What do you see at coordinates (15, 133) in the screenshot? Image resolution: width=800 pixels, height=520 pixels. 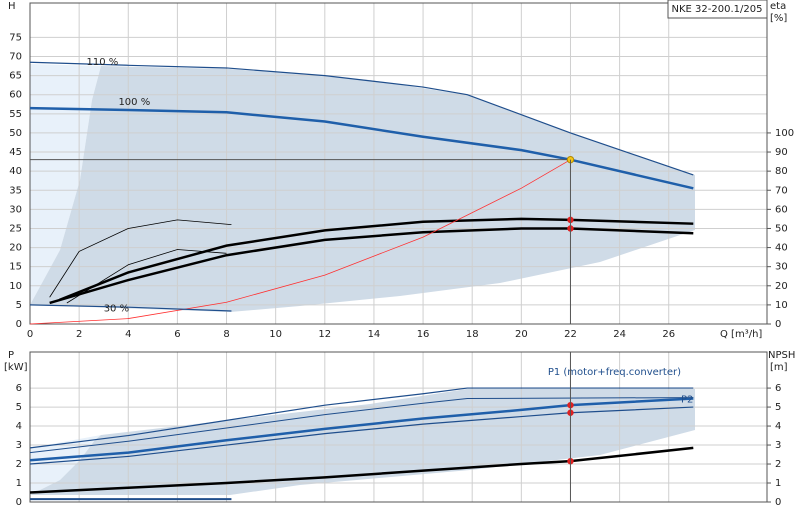 I see `y-tick-label: 50` at bounding box center [15, 133].